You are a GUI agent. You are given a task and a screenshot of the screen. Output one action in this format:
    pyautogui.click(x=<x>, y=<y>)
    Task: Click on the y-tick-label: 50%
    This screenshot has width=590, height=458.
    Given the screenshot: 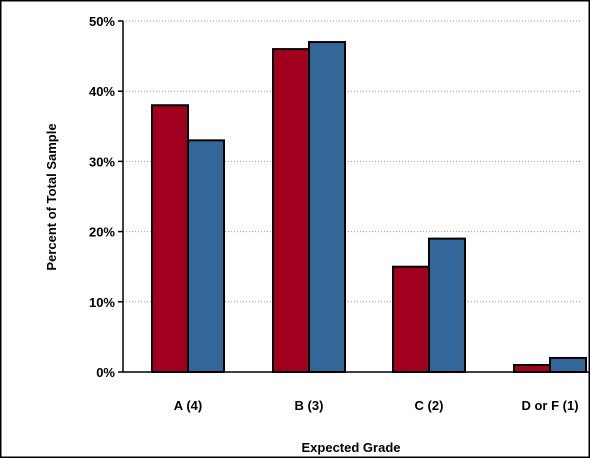 What is the action you would take?
    pyautogui.click(x=102, y=21)
    